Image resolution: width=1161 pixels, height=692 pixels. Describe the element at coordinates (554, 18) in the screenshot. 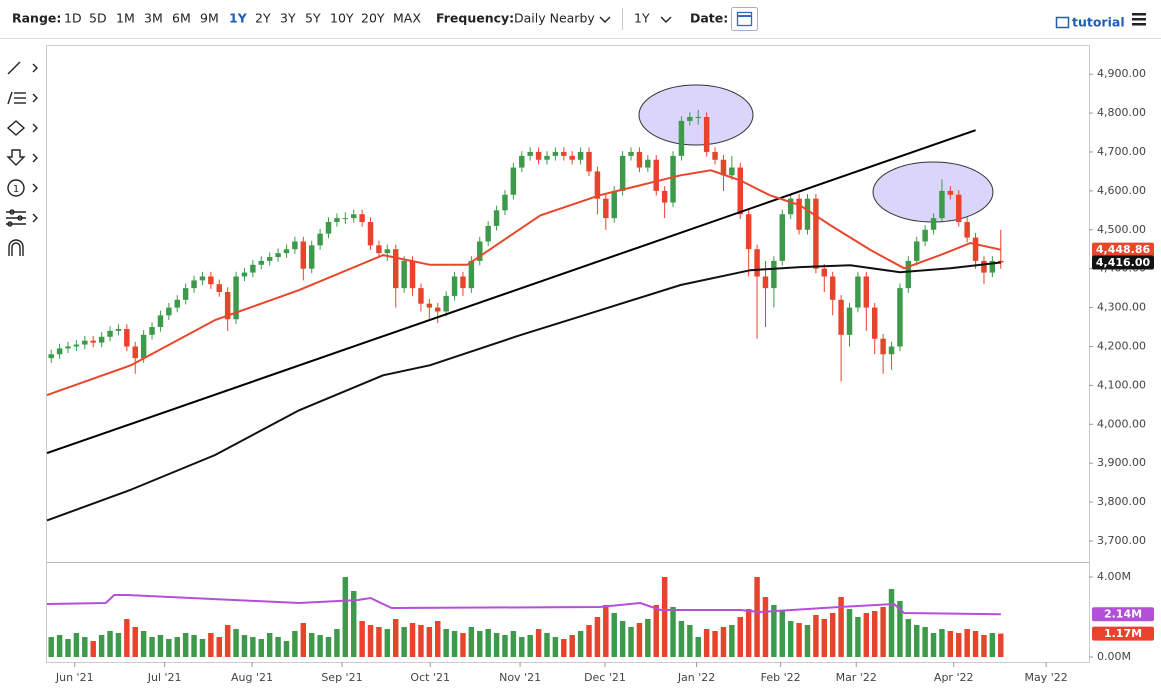

I see `frequency-select: Daily Nearby` at that location.